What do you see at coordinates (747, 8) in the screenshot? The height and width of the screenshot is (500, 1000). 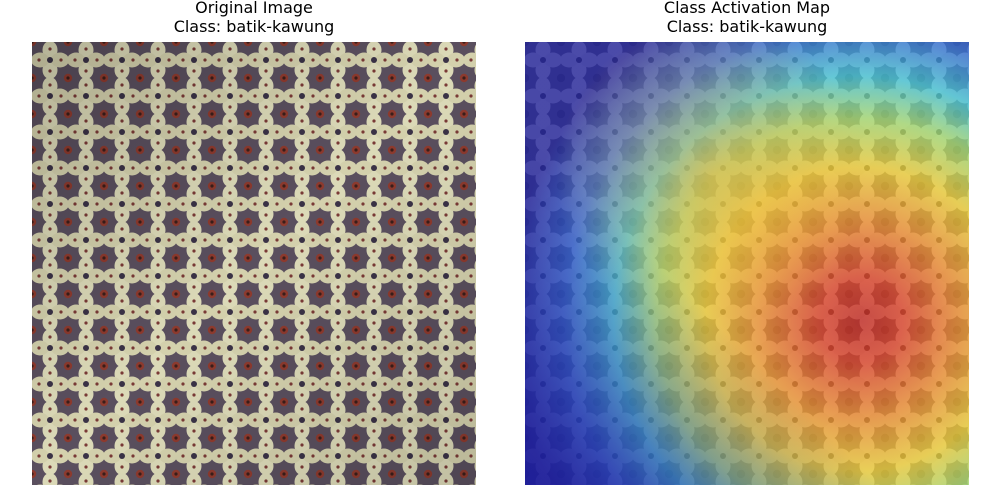 I see `activation-map-title-text: Class Activation Map` at bounding box center [747, 8].